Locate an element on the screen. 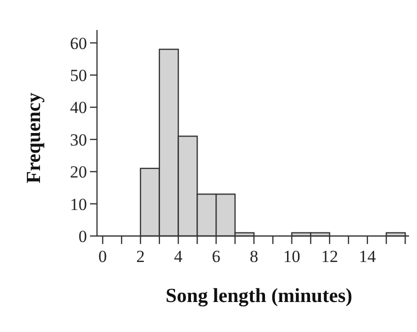 The image size is (417, 332). y-tick-label: 10 is located at coordinates (78, 204).